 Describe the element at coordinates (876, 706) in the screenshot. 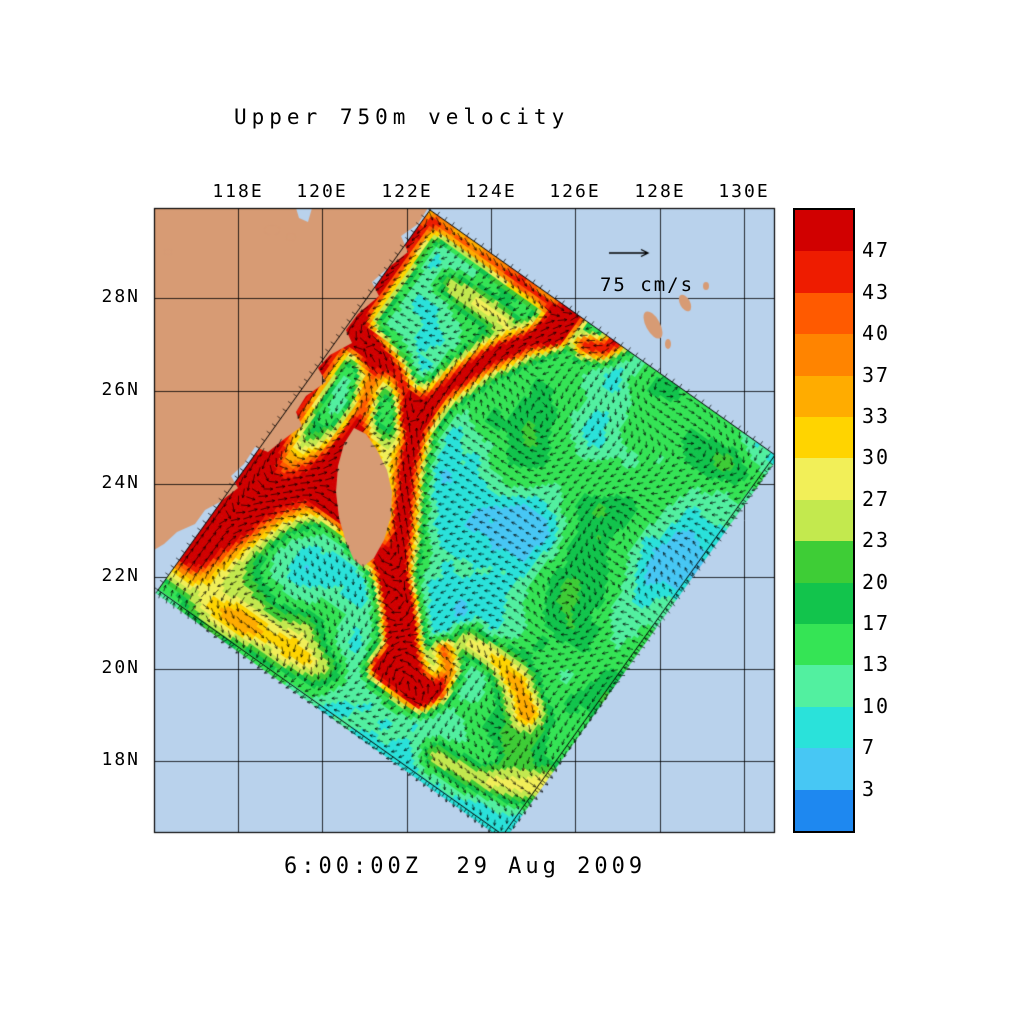

I see `colorbar-label-10: 10` at that location.